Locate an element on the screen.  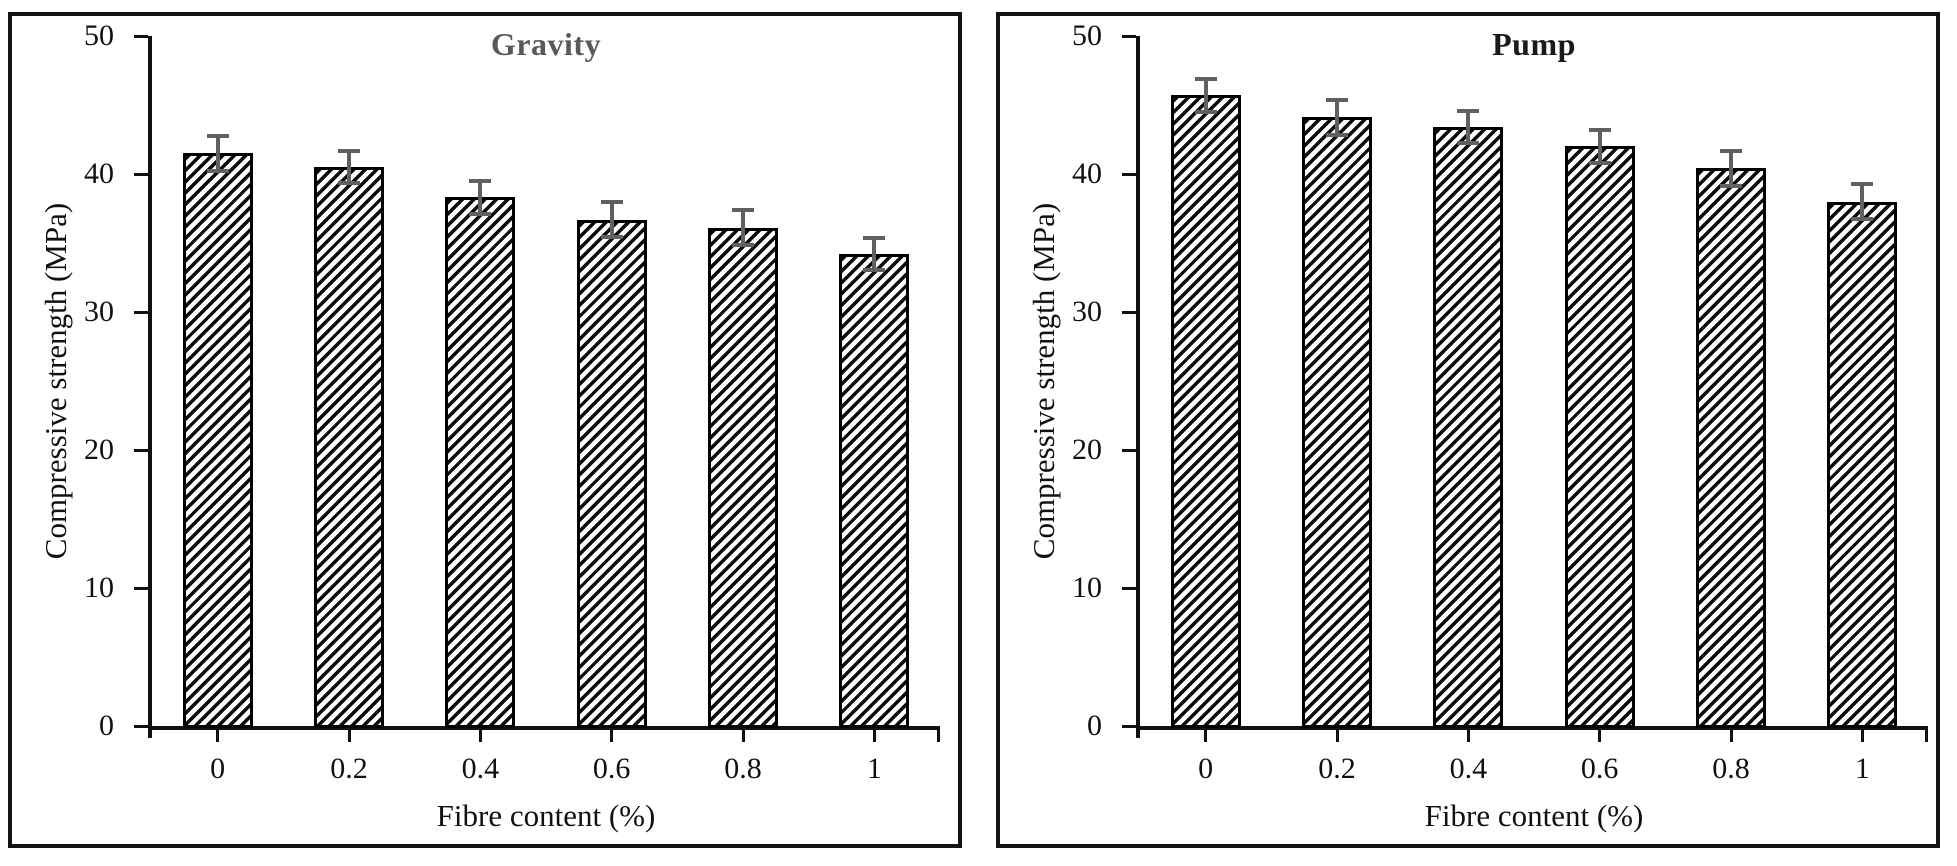
y-tick-label: 0 is located at coordinates (1094, 725).